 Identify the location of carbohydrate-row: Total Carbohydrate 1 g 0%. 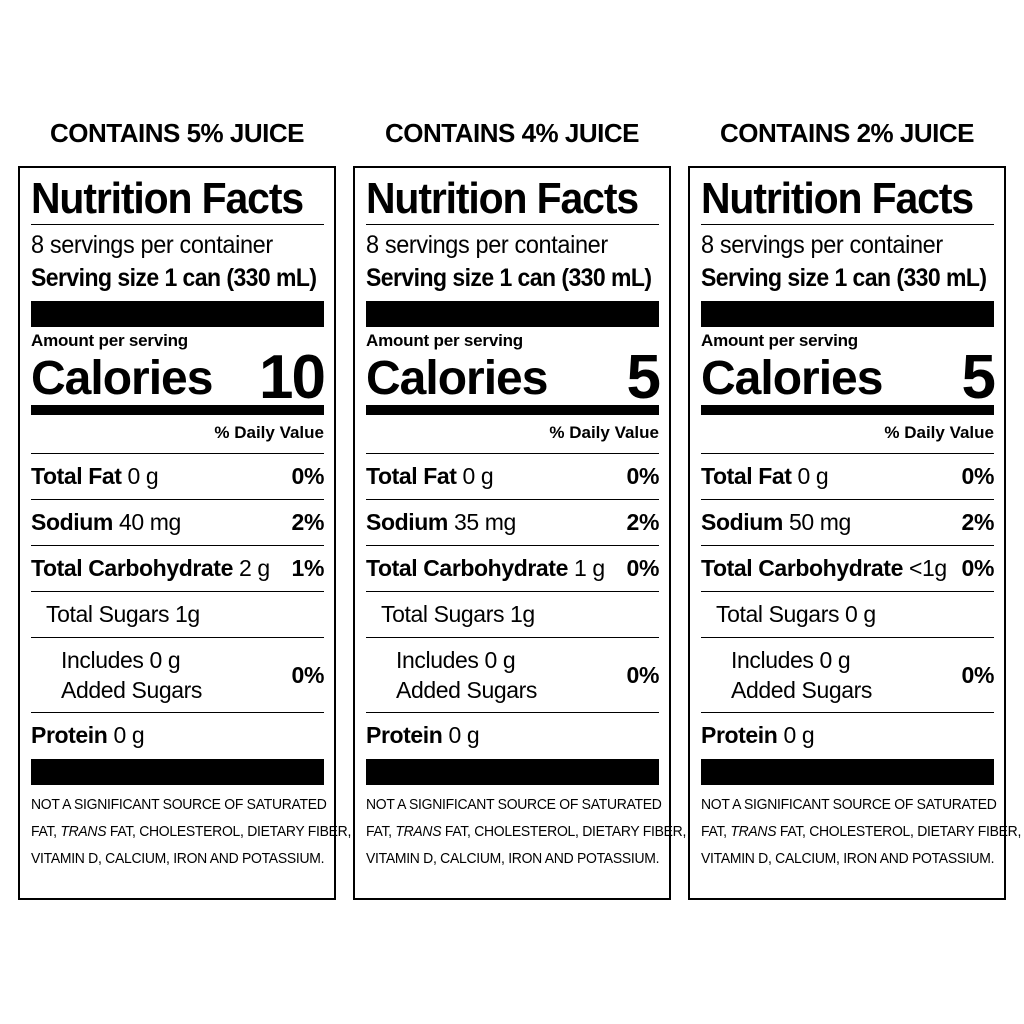
(512, 569).